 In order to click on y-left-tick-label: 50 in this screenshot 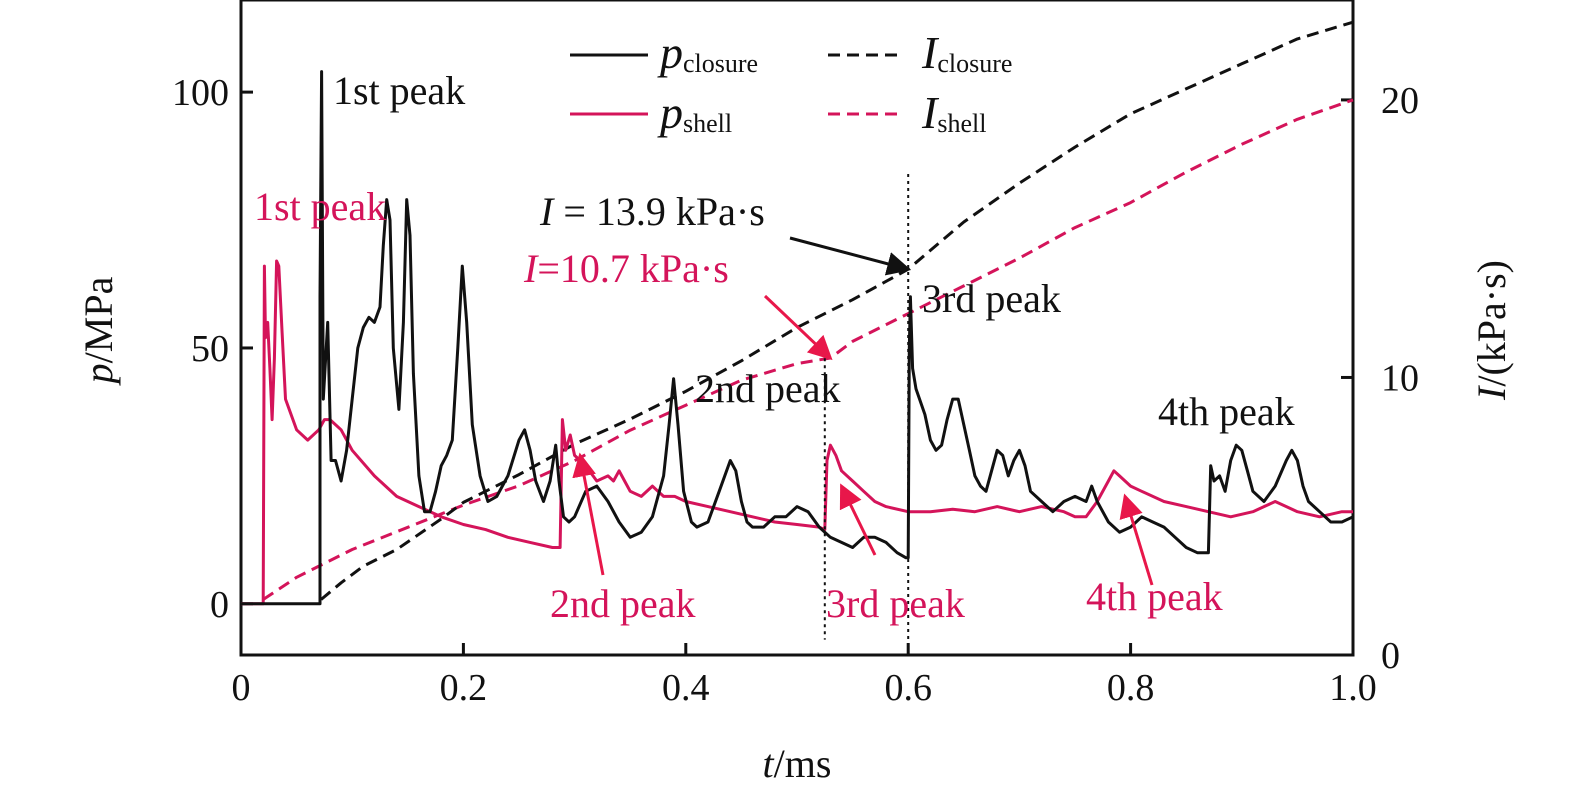, I will do `click(210, 349)`.